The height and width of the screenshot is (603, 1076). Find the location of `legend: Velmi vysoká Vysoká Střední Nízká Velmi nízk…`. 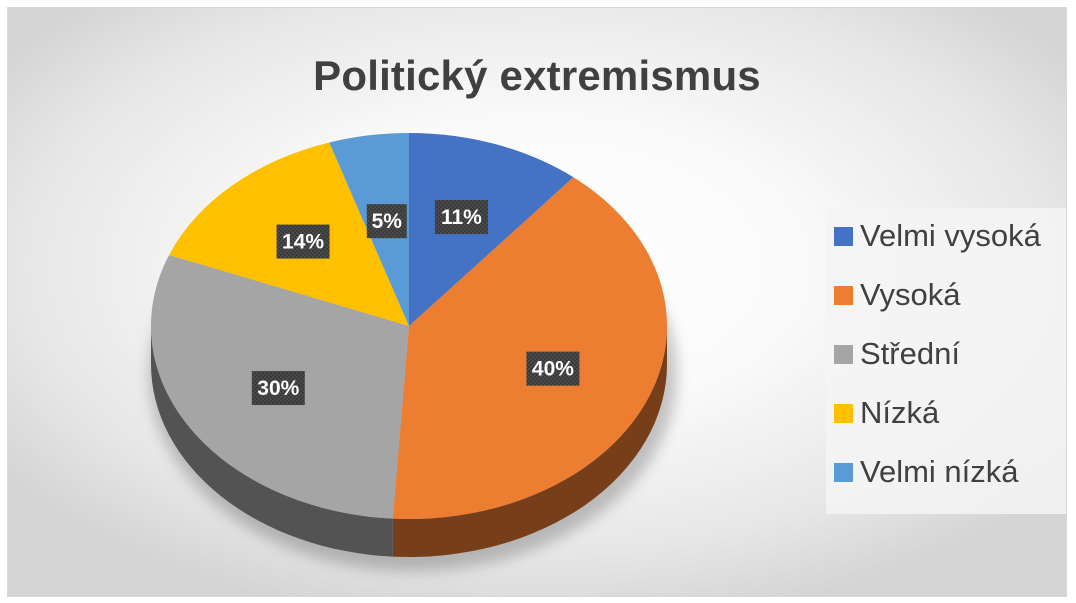

legend: Velmi vysoká Vysoká Střední Nízká Velmi nízk… is located at coordinates (946, 361).